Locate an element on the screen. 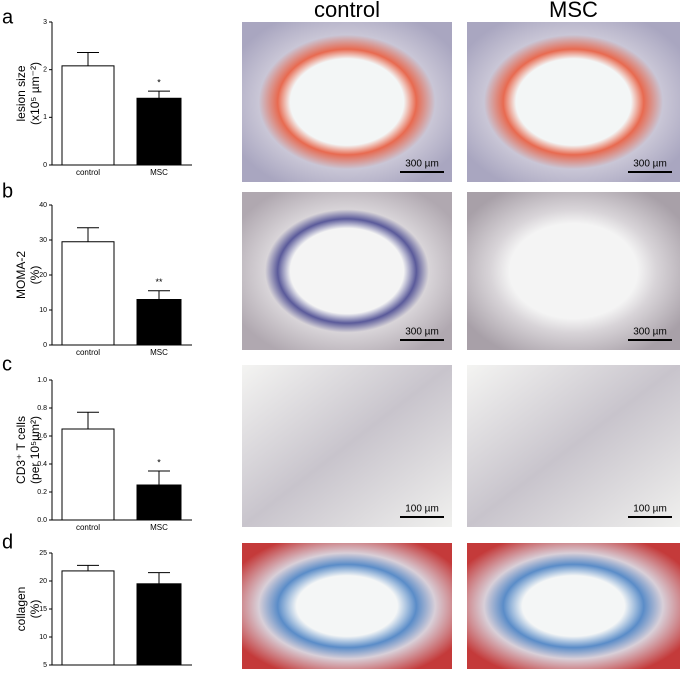 This screenshot has height=674, width=685. y-tick-label: 25 is located at coordinates (43, 553).